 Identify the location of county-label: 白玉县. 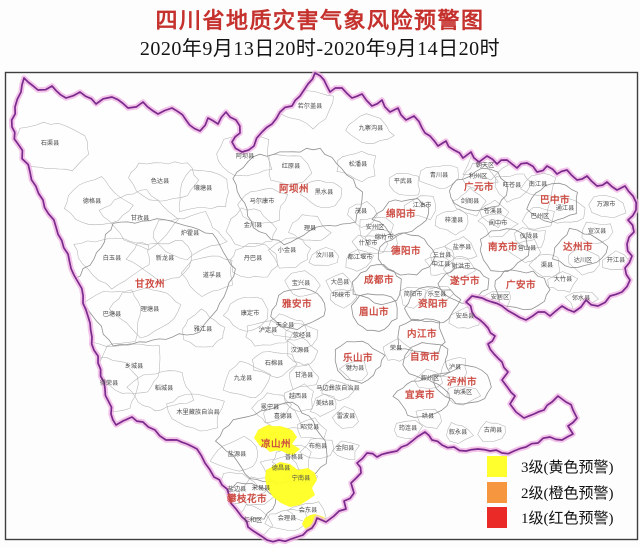
(112, 258).